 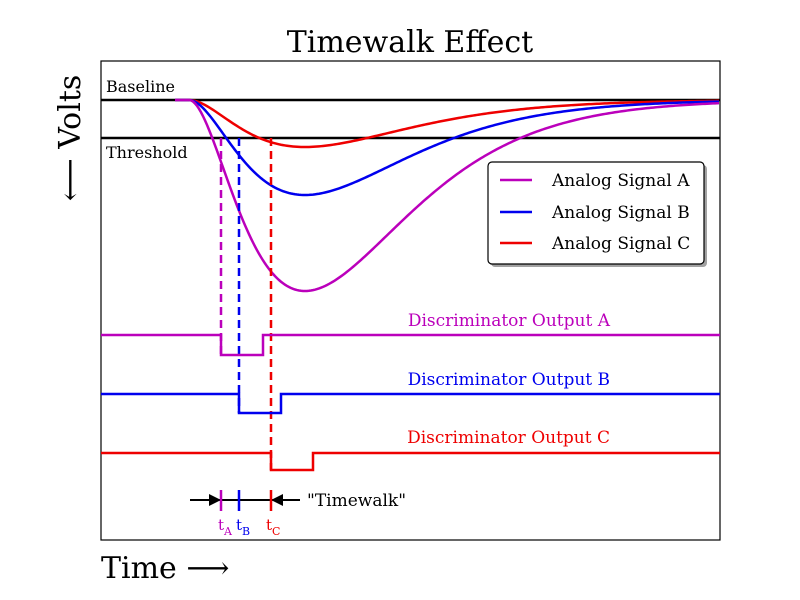 I want to click on discriminator-output-b-trace, so click(x=410, y=403).